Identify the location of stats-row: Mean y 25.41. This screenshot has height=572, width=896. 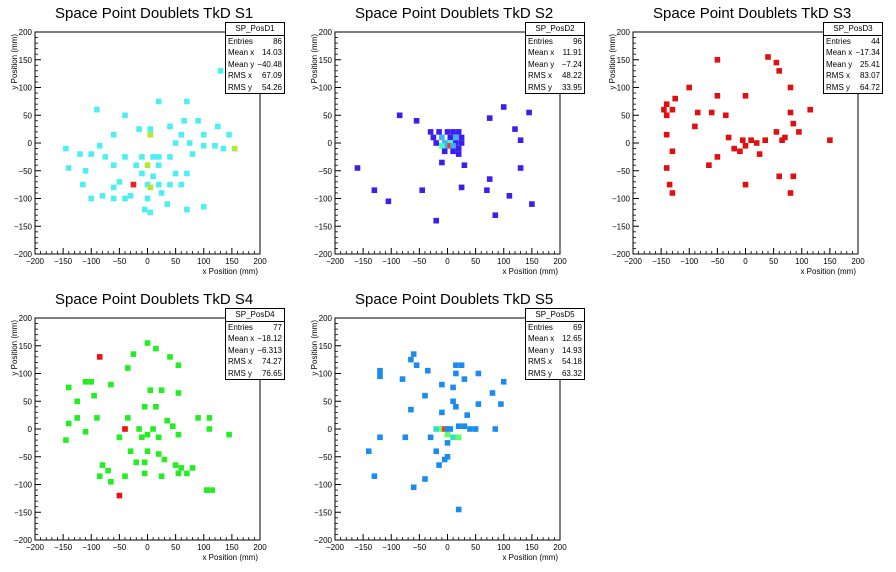
(853, 65).